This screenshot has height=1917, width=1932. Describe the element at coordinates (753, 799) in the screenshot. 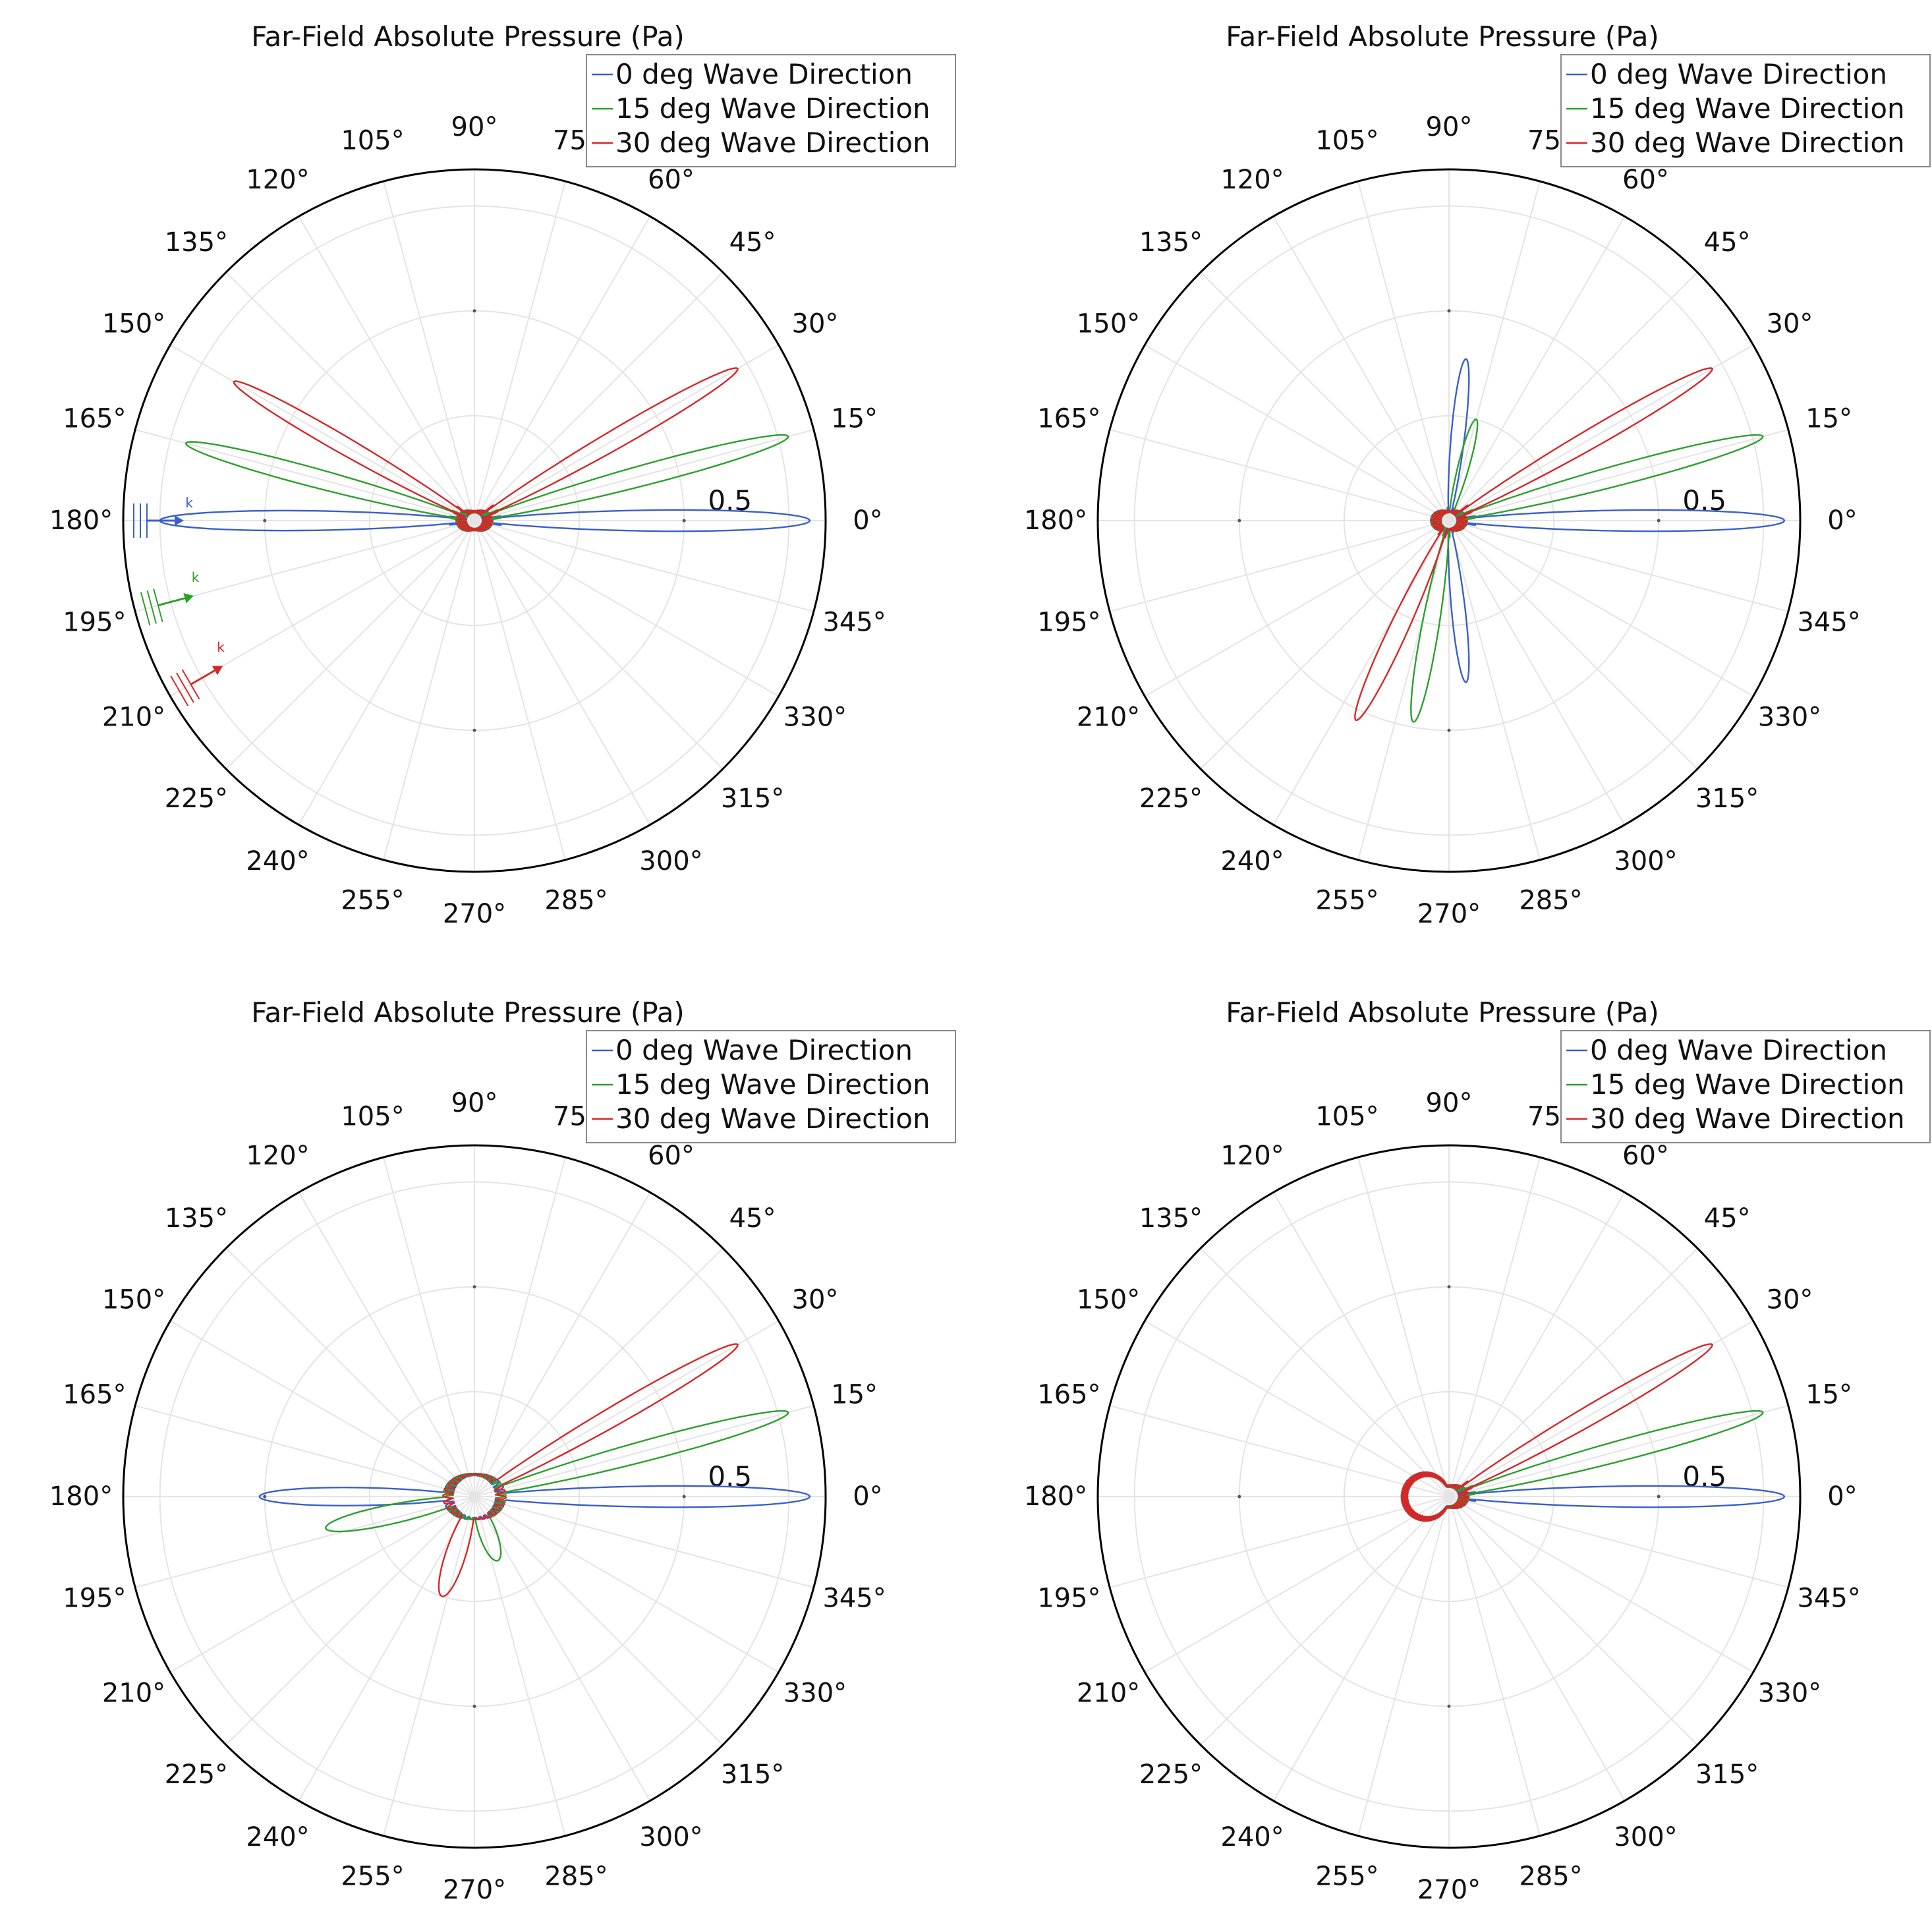

I see `angle-tick-label: 315°` at that location.